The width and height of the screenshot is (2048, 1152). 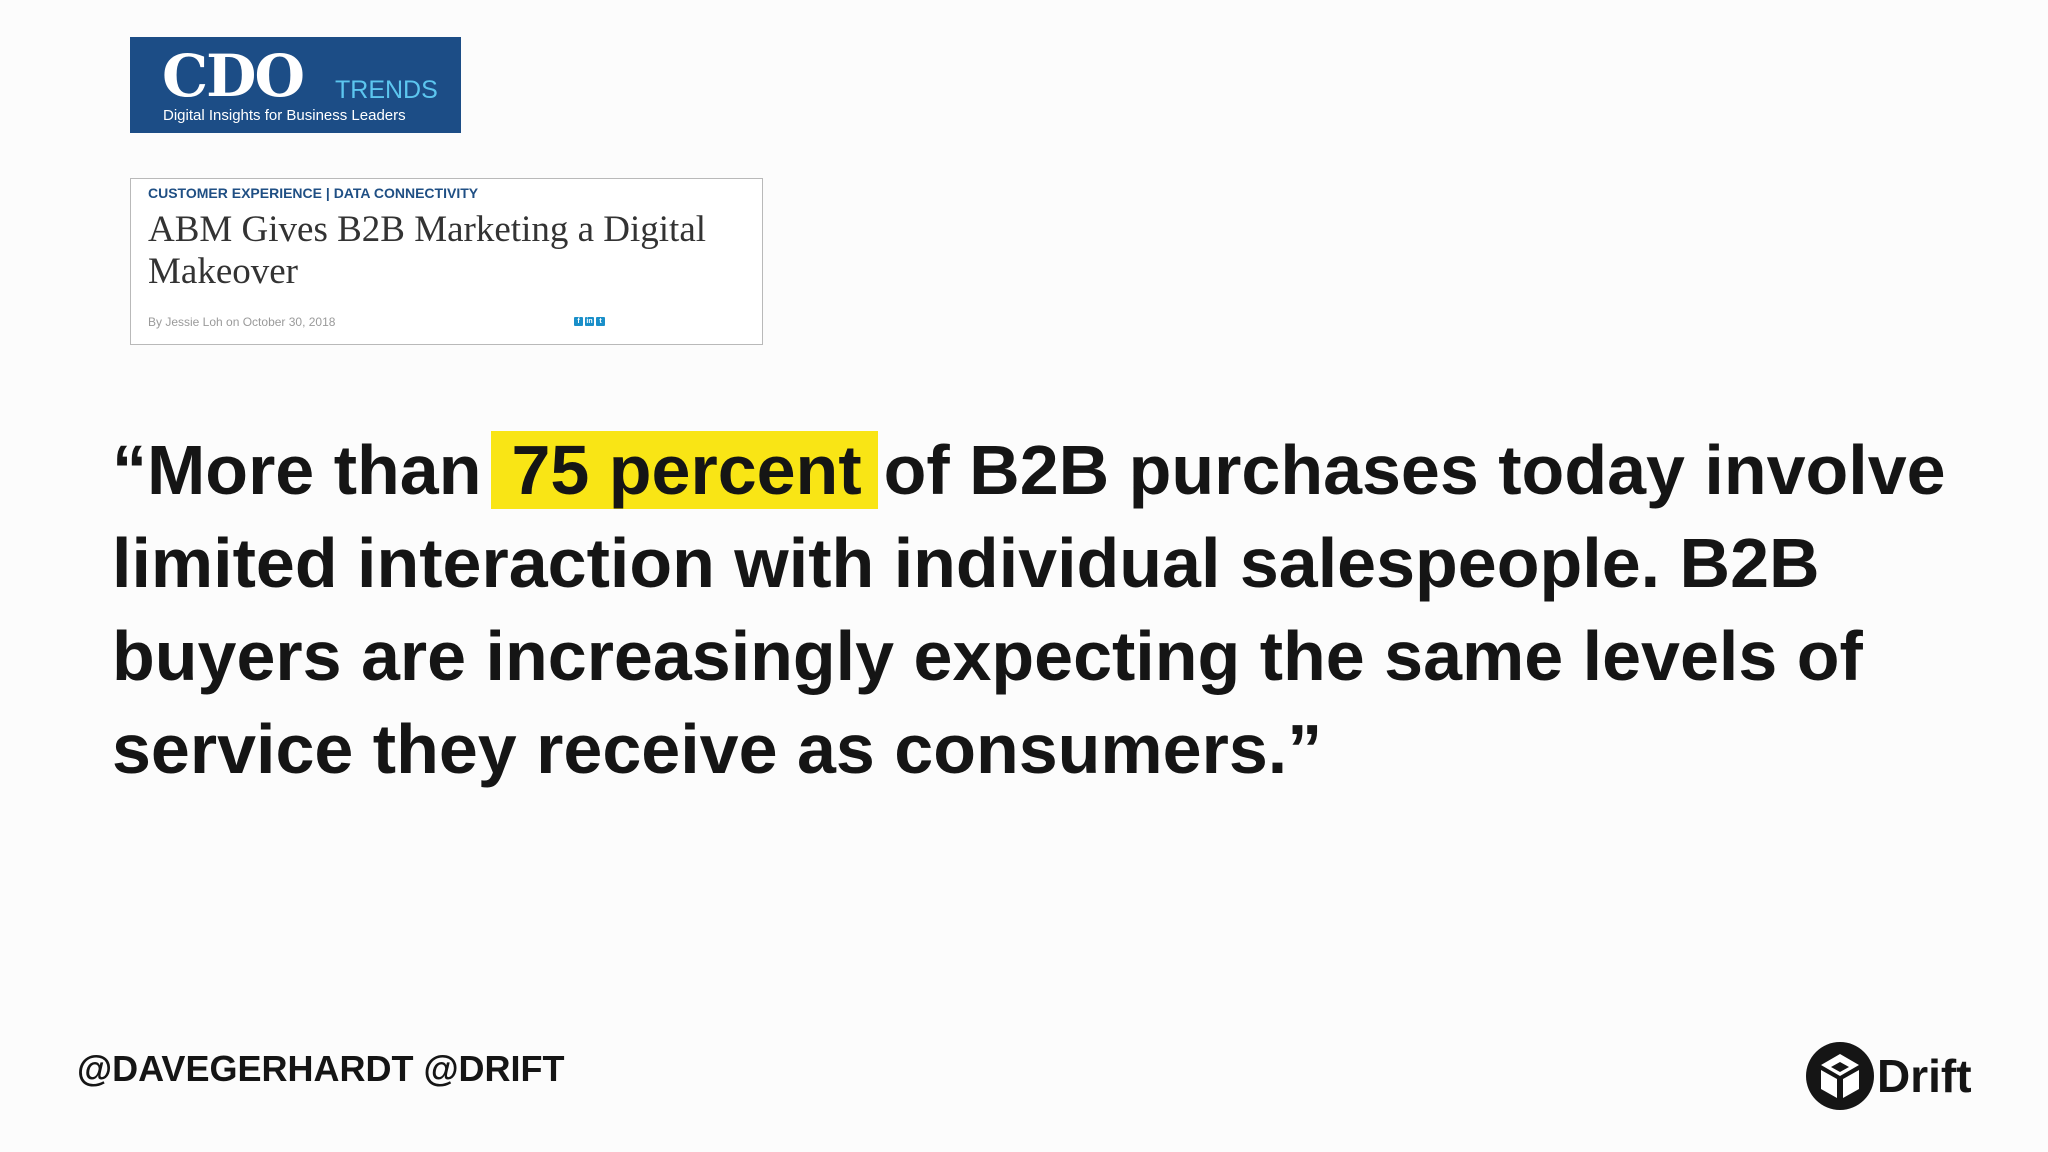 I want to click on linkedin-icon: in, so click(x=589, y=321).